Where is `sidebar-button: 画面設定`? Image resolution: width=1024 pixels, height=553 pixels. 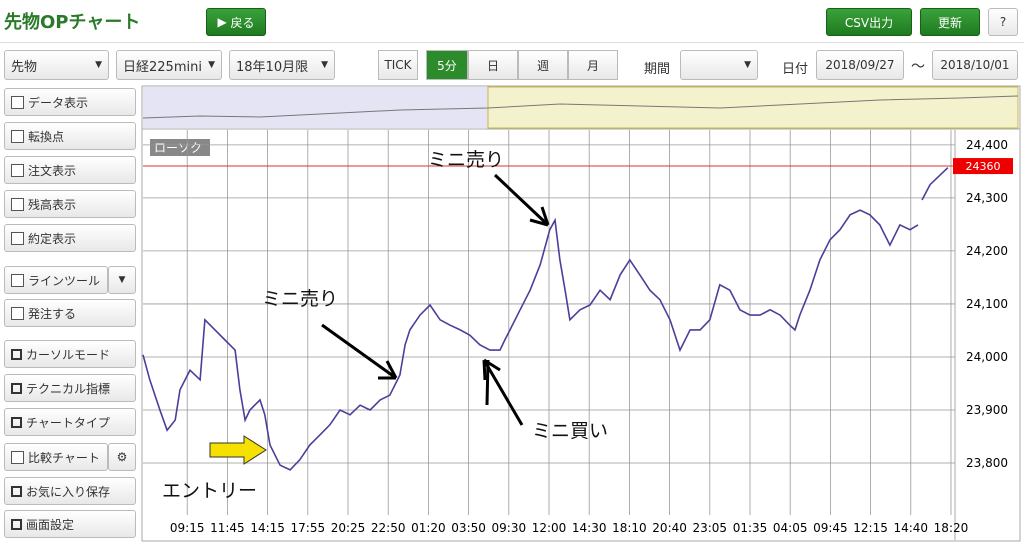
sidebar-button: 画面設定 is located at coordinates (70, 524).